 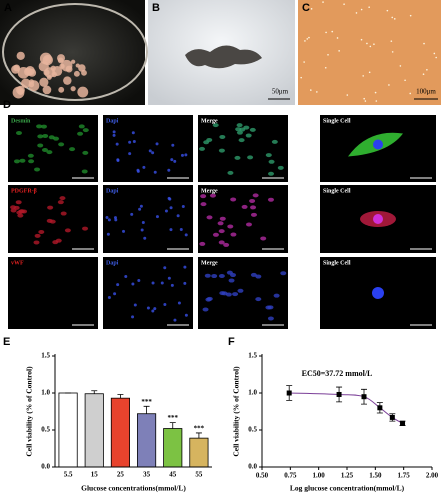 I want to click on x-tick-label: 0.75, so click(x=290, y=476).